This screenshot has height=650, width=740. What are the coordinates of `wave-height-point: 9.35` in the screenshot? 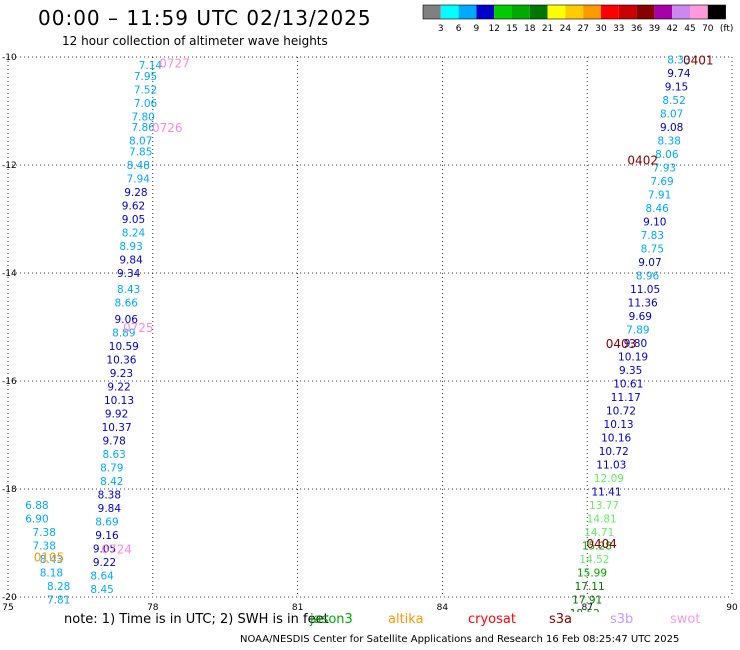 It's located at (630, 371).